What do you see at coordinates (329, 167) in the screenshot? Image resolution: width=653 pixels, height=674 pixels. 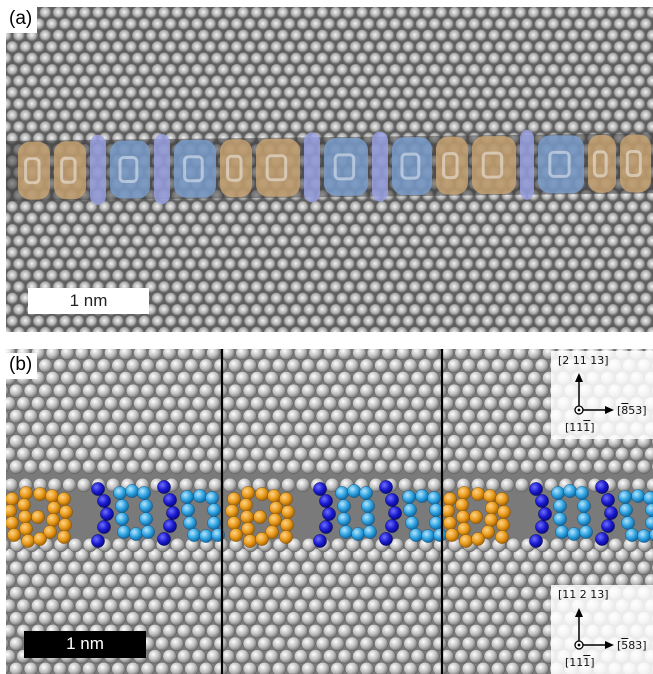 I see `grain-boundary-band` at bounding box center [329, 167].